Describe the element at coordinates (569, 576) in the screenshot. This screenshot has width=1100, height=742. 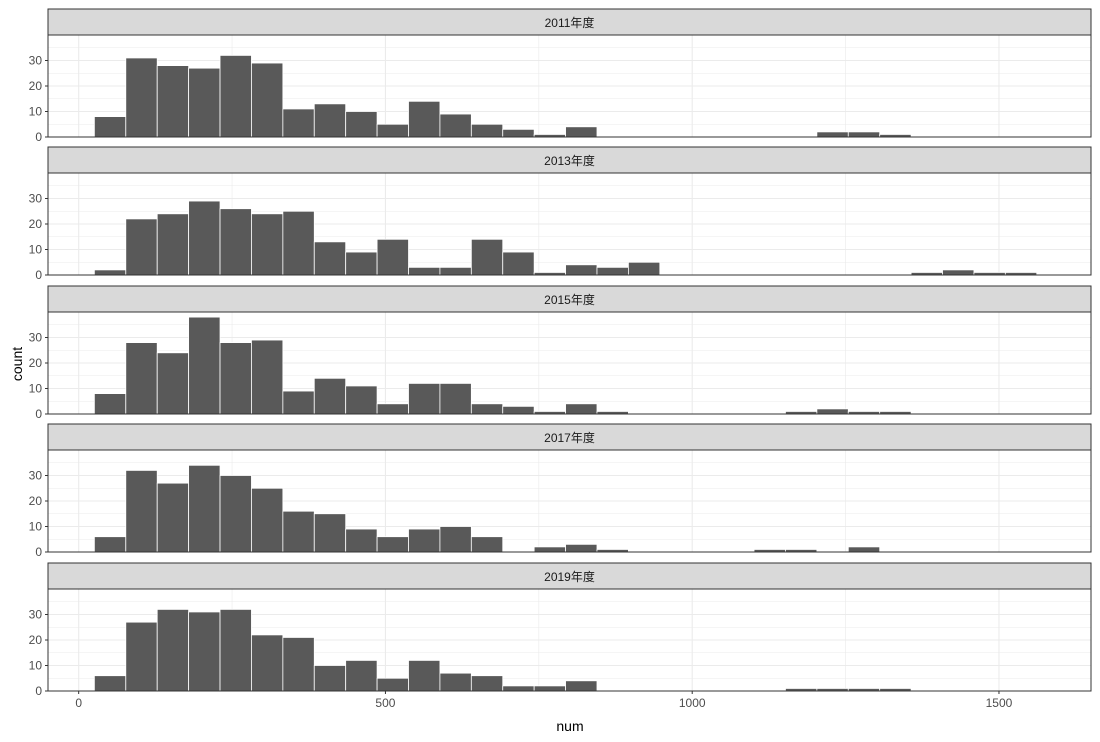
I see `facet-strip-label: 2019年度` at that location.